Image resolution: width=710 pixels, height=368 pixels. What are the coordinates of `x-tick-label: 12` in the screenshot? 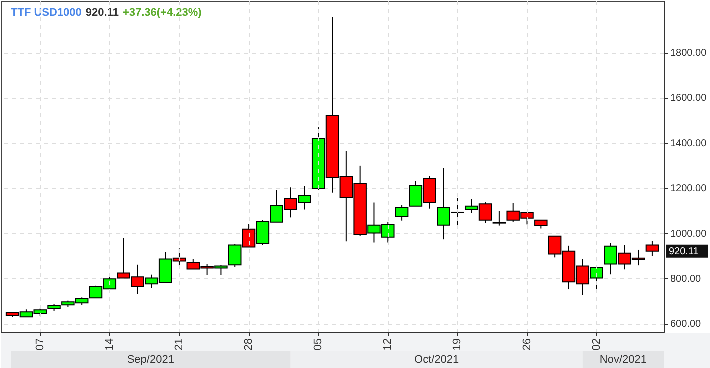 It's located at (388, 344).